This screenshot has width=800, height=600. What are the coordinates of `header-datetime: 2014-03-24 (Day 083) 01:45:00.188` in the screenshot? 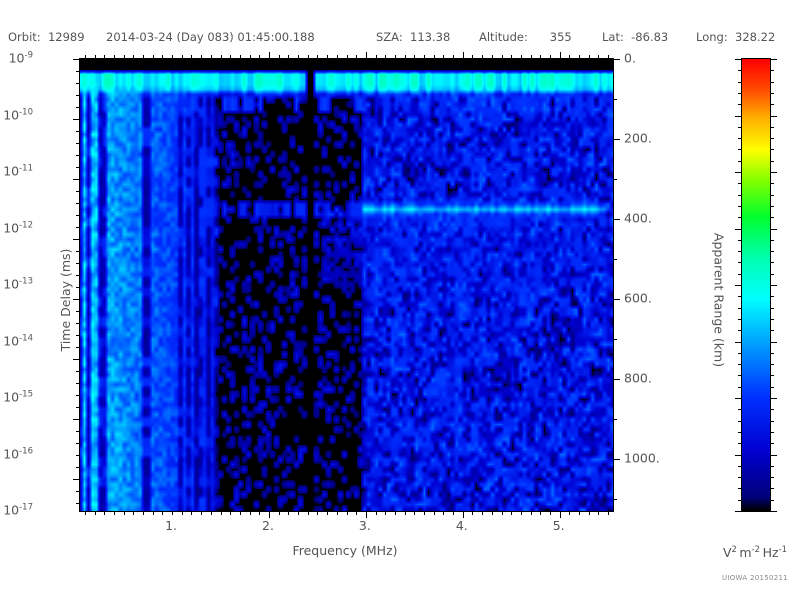 It's located at (210, 37).